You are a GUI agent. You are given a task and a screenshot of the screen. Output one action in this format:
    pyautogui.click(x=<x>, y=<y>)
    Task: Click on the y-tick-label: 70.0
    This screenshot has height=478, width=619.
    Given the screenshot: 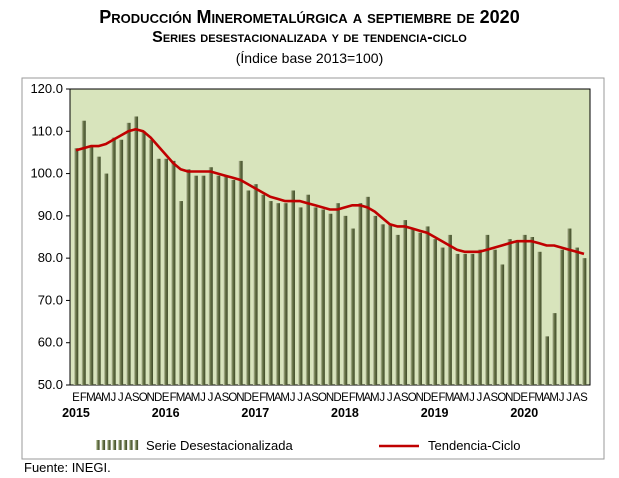 What is the action you would take?
    pyautogui.click(x=50, y=299)
    